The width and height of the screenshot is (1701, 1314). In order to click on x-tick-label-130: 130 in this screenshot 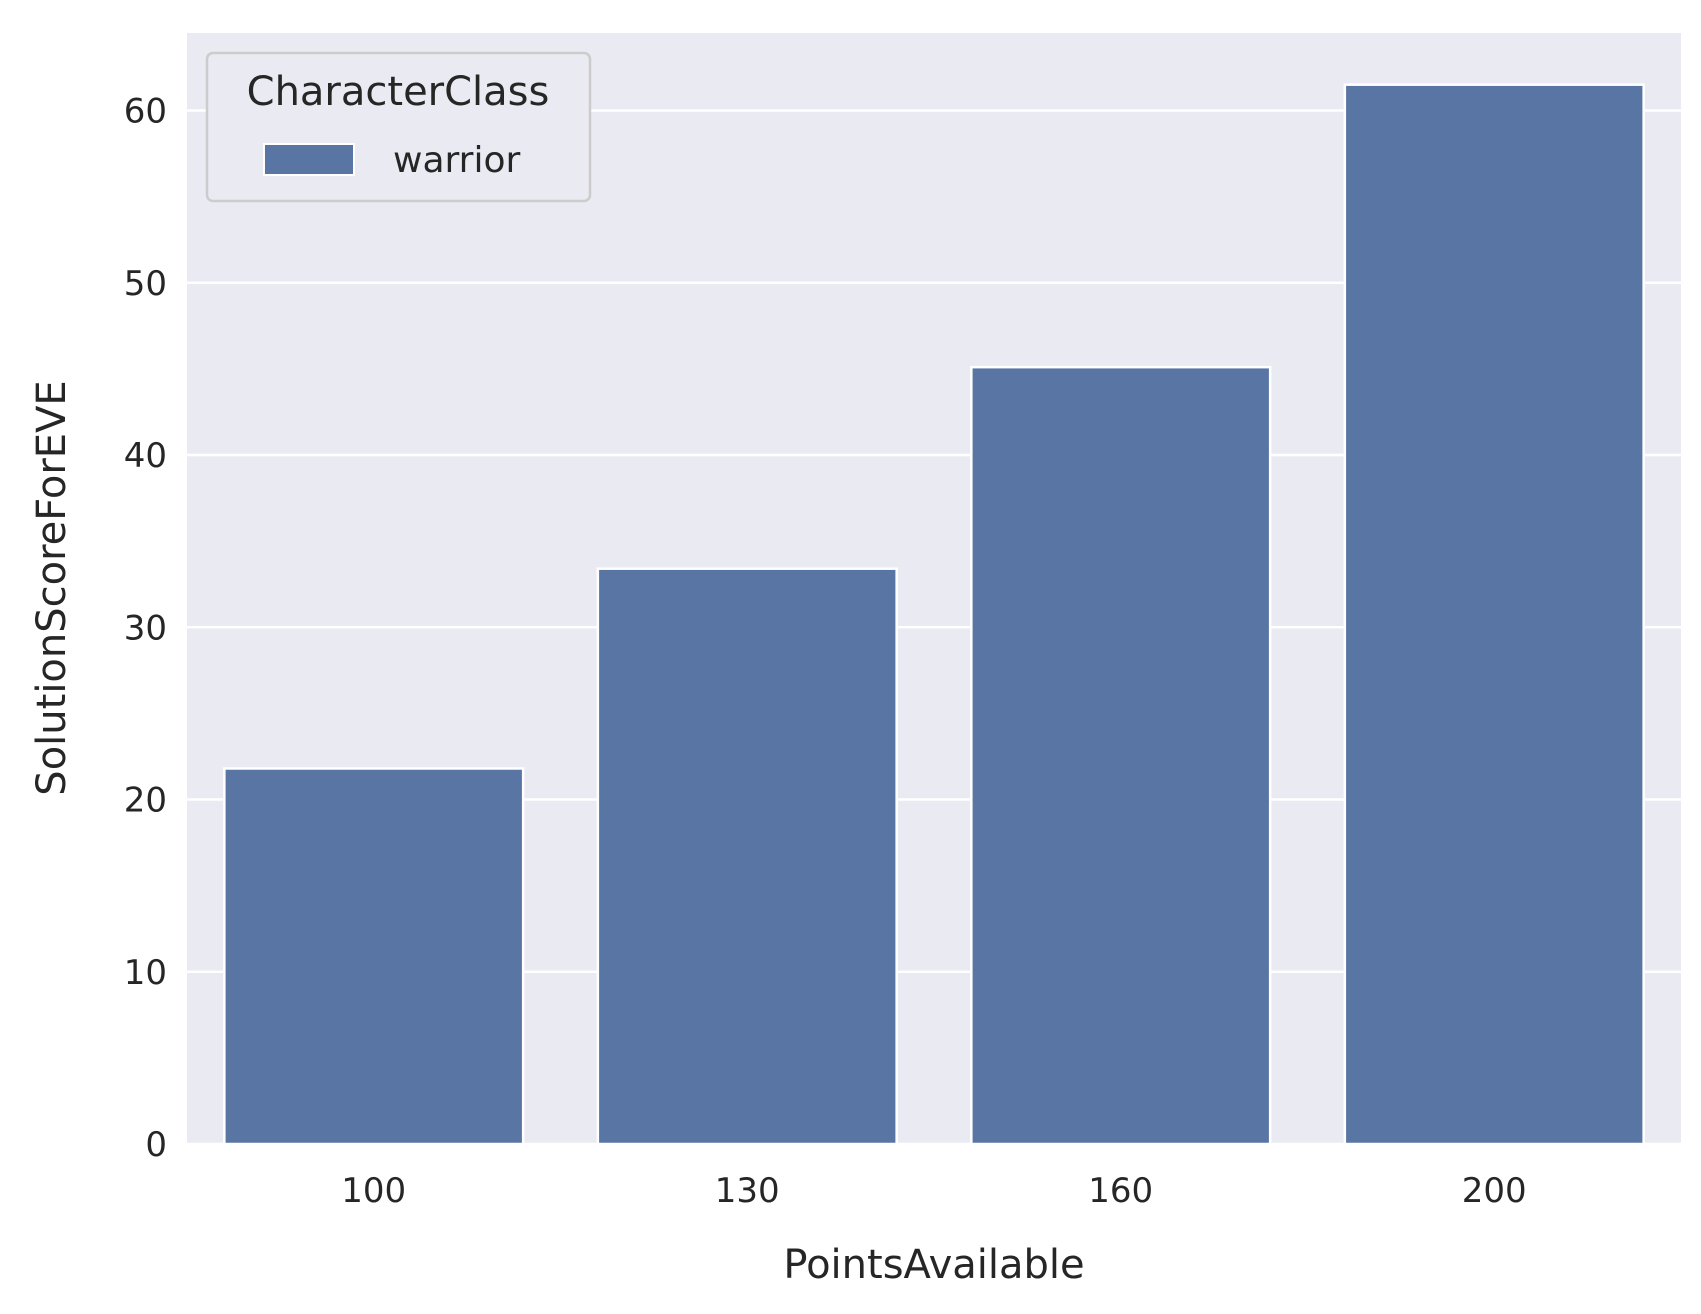, I will do `click(747, 1191)`.